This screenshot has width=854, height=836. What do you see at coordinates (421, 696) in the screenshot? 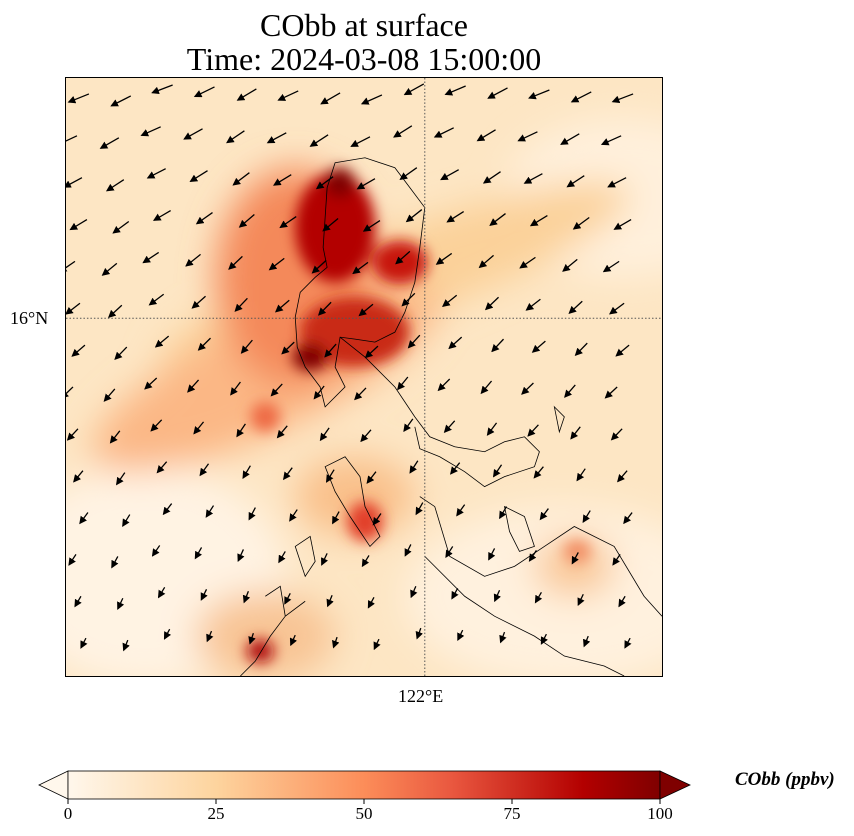
I see `lon-tick-label: 122°E` at bounding box center [421, 696].